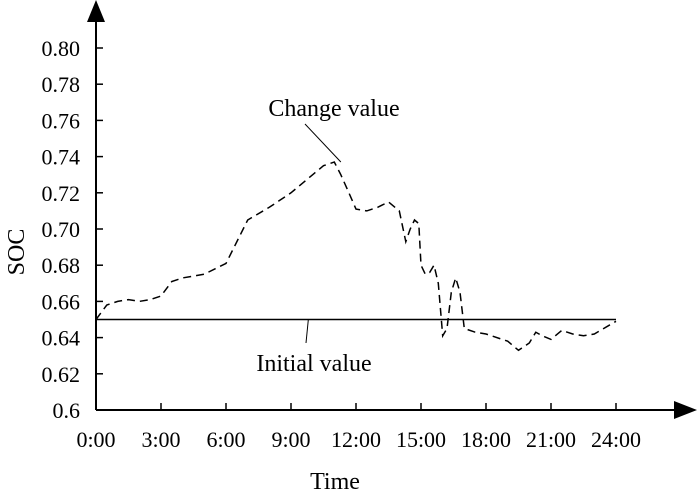 This screenshot has height=494, width=699. What do you see at coordinates (551, 439) in the screenshot?
I see `x-tick-label: 21:00` at bounding box center [551, 439].